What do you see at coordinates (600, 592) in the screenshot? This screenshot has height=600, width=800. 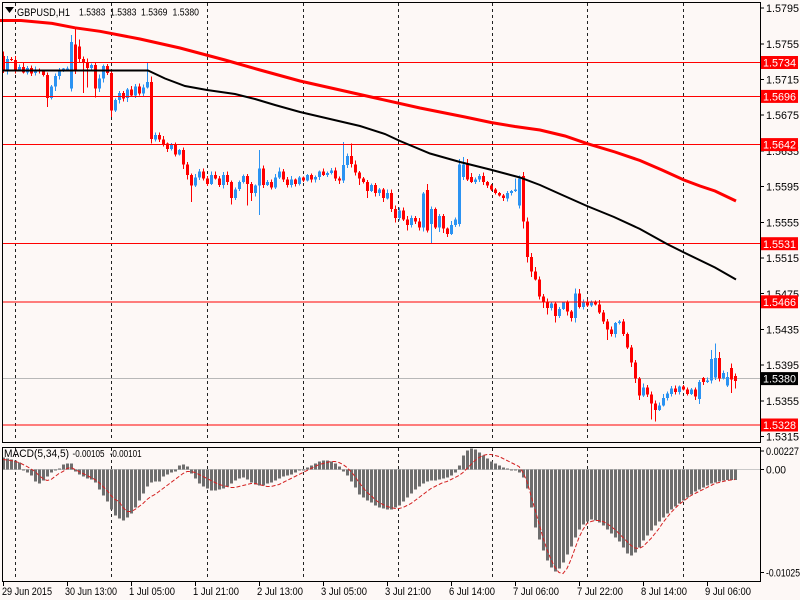 I see `svg-text: 7 Jul 22:00` at bounding box center [600, 592].